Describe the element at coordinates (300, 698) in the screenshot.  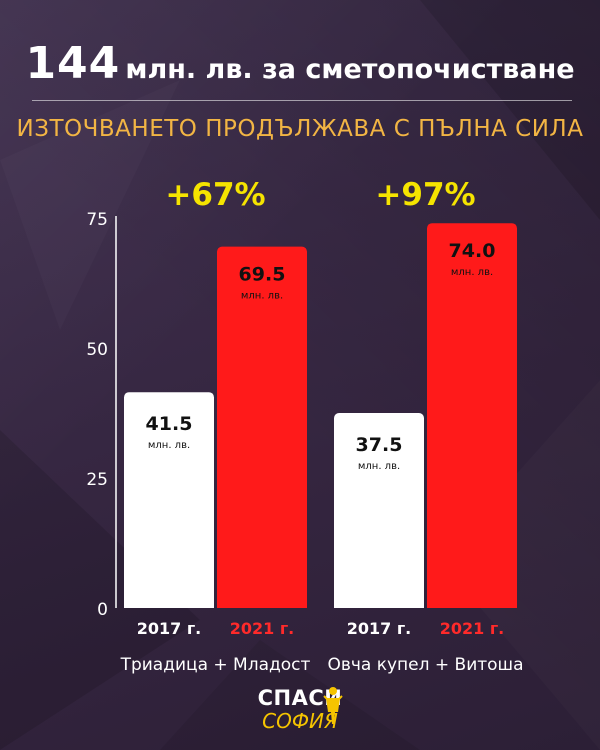
I see `logo-line-1: СПАСИ` at that location.